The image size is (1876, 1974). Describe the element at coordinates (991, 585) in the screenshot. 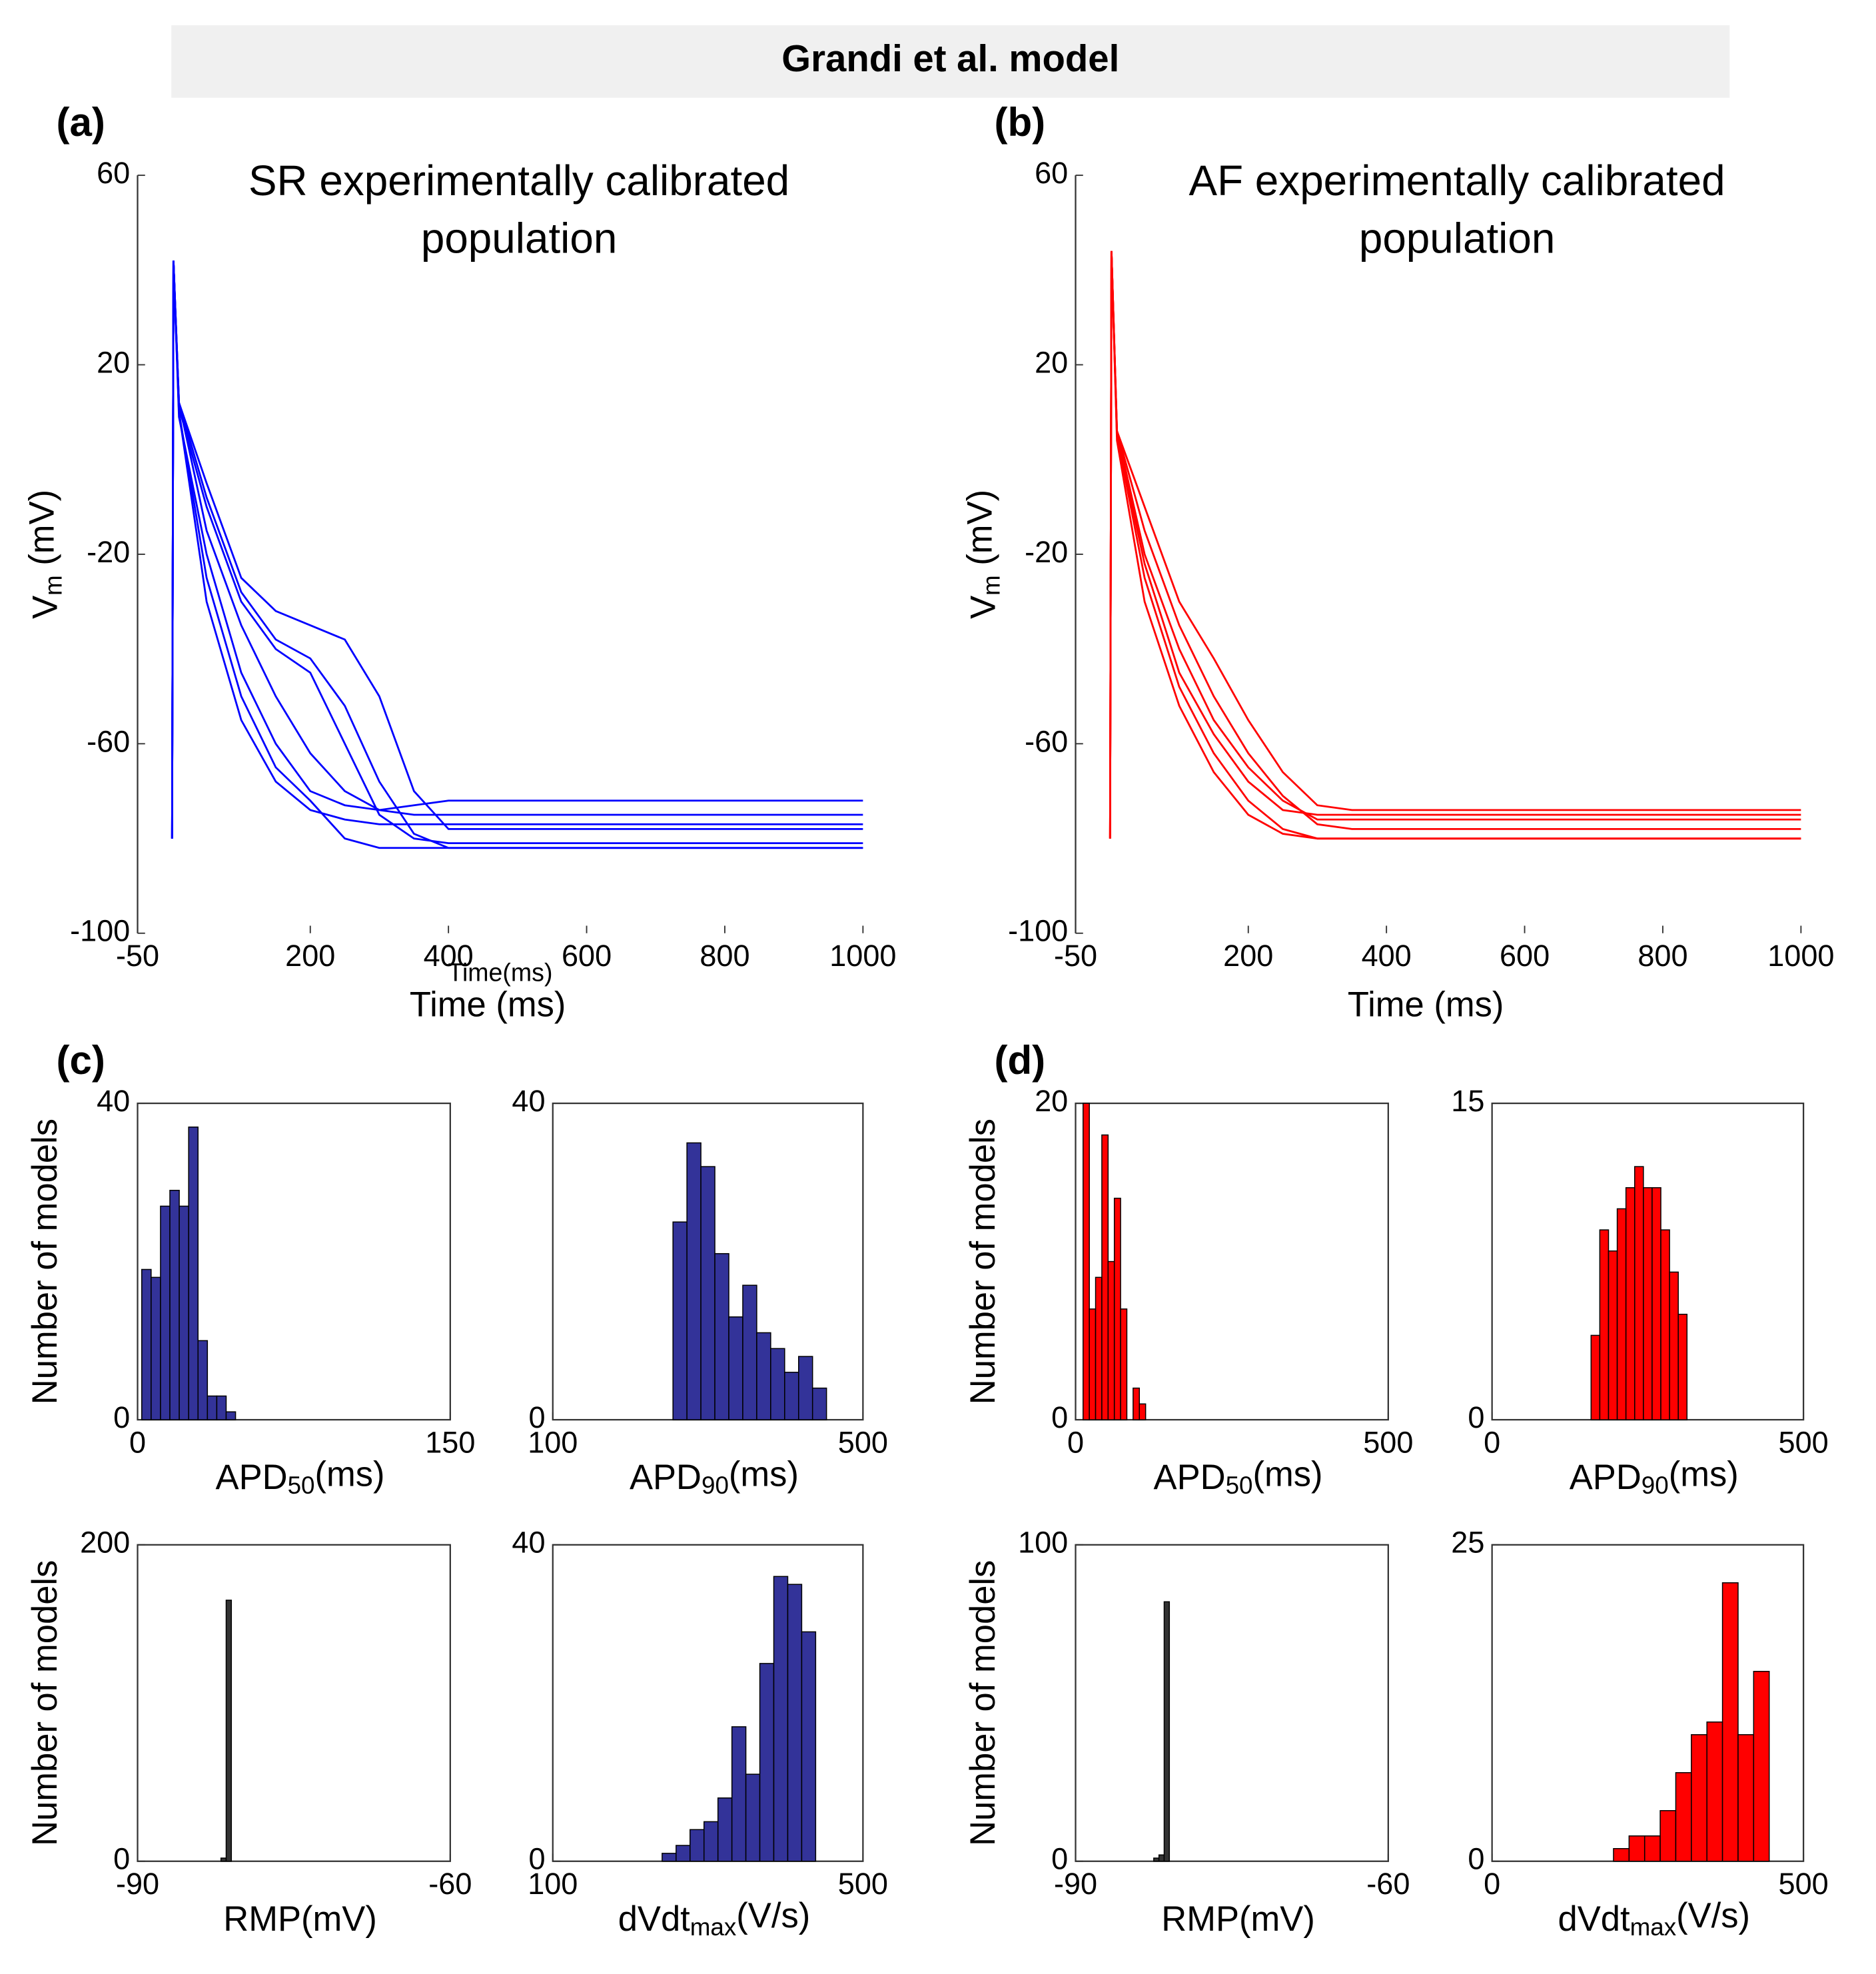

I see `y-axis-label-sub: m` at that location.